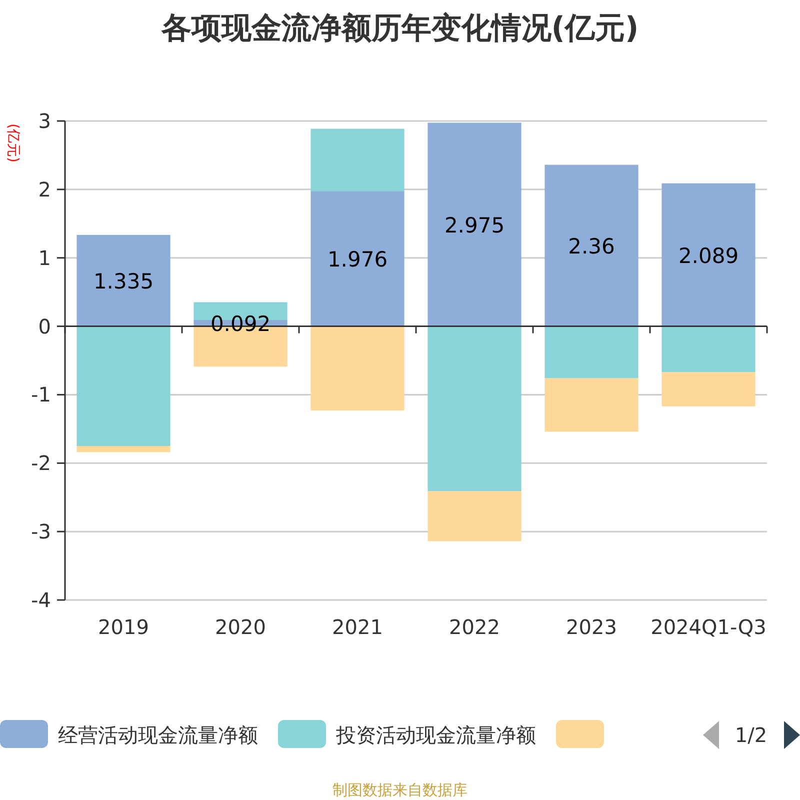  Describe the element at coordinates (240, 627) in the screenshot. I see `x-tick-label: 2020` at that location.